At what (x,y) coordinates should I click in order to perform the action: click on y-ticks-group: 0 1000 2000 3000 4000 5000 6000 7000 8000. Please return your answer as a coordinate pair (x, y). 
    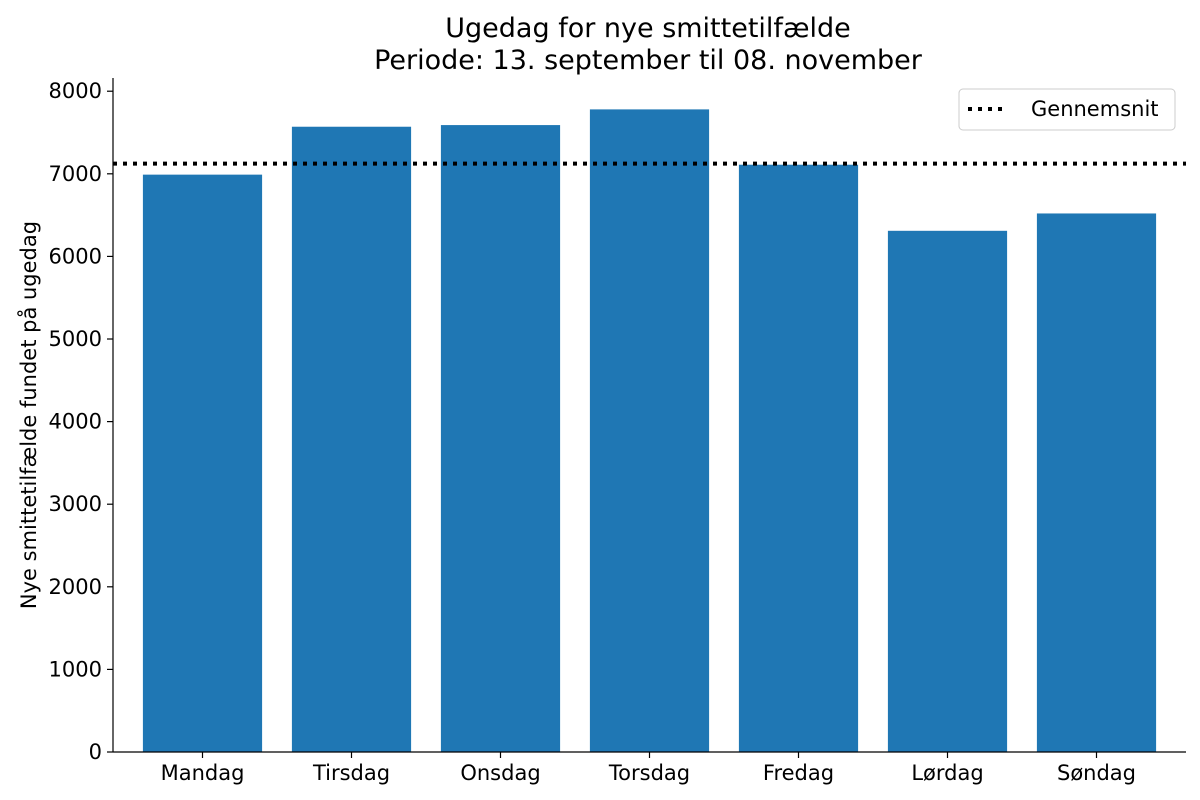
    Looking at the image, I should click on (81, 421).